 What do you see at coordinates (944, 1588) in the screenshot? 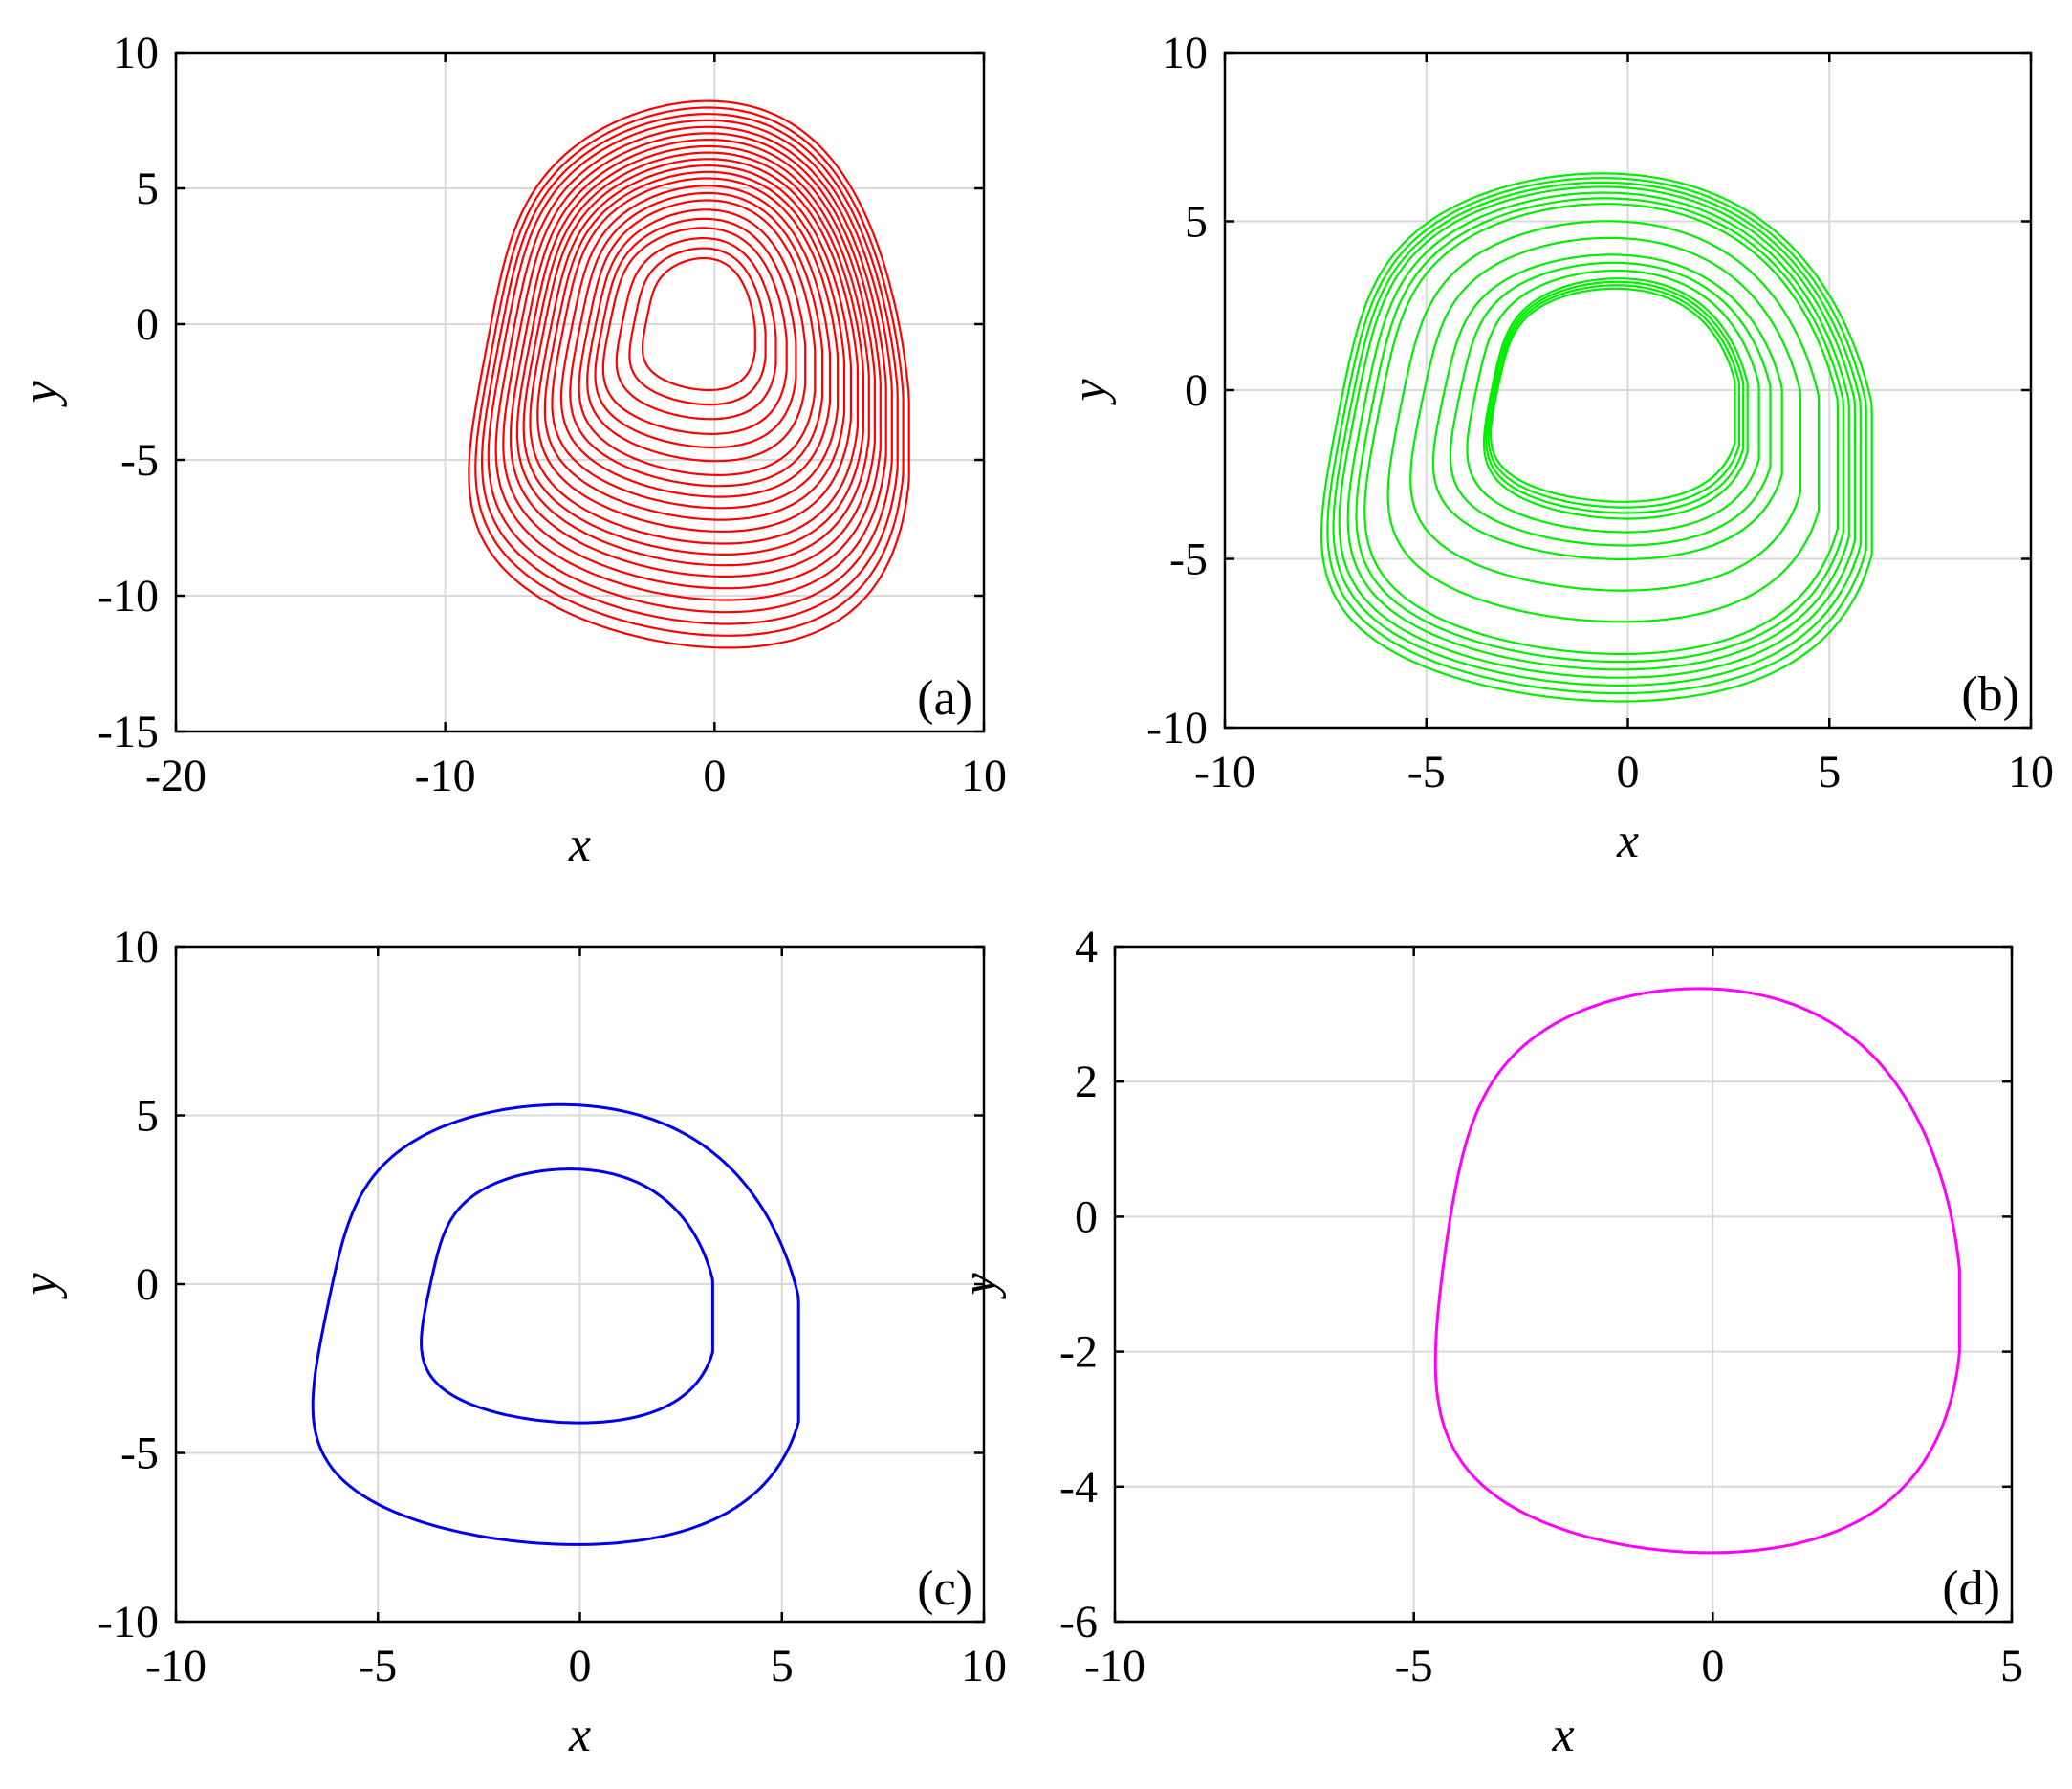
I see `panel-label: (c)` at bounding box center [944, 1588].